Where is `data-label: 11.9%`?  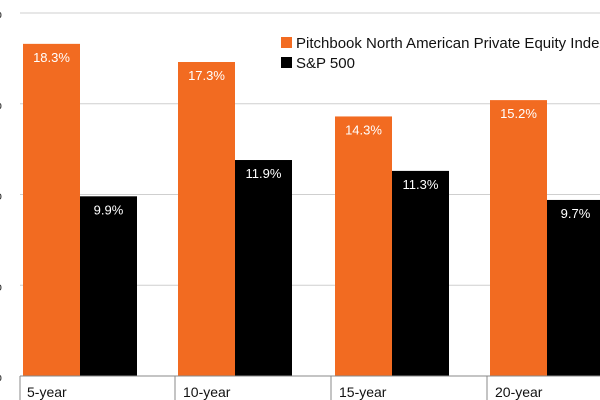
data-label: 11.9% is located at coordinates (264, 173).